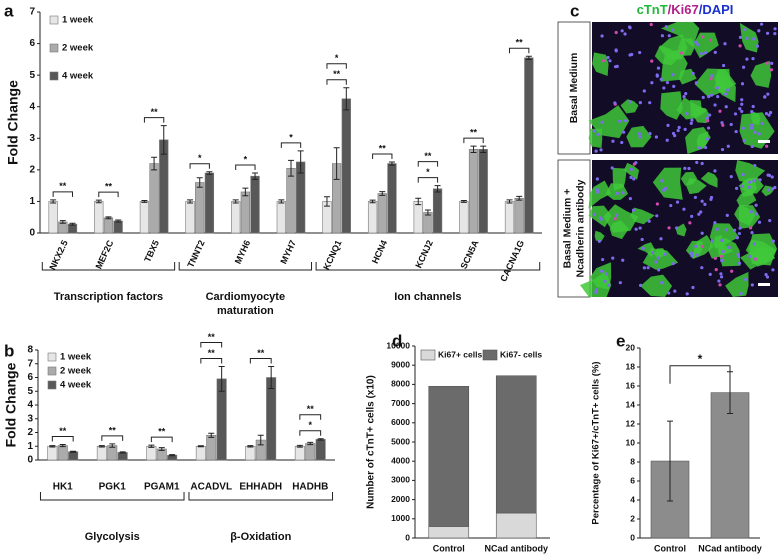  What do you see at coordinates (310, 487) in the screenshot?
I see `x-tick-label: HADHB` at bounding box center [310, 487].